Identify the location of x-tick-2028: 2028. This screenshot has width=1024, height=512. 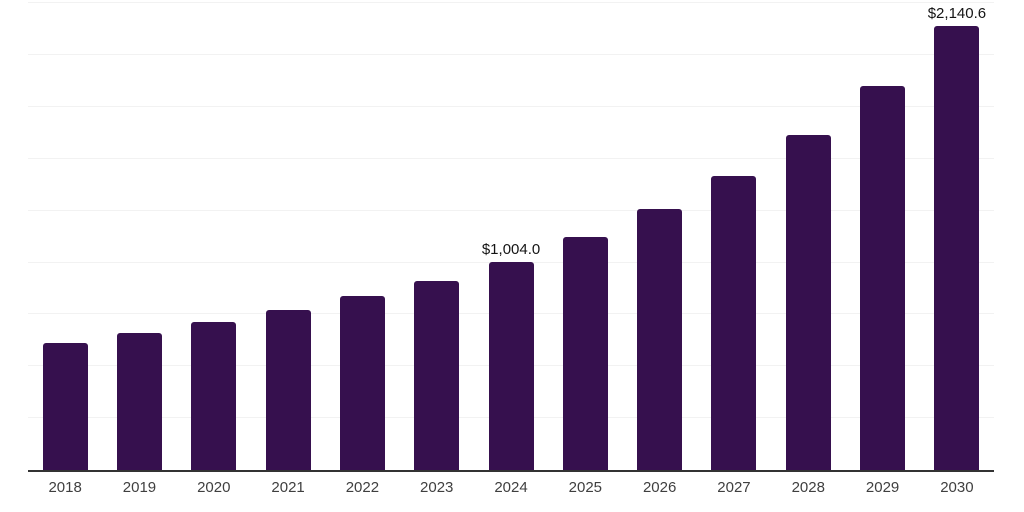
(808, 487).